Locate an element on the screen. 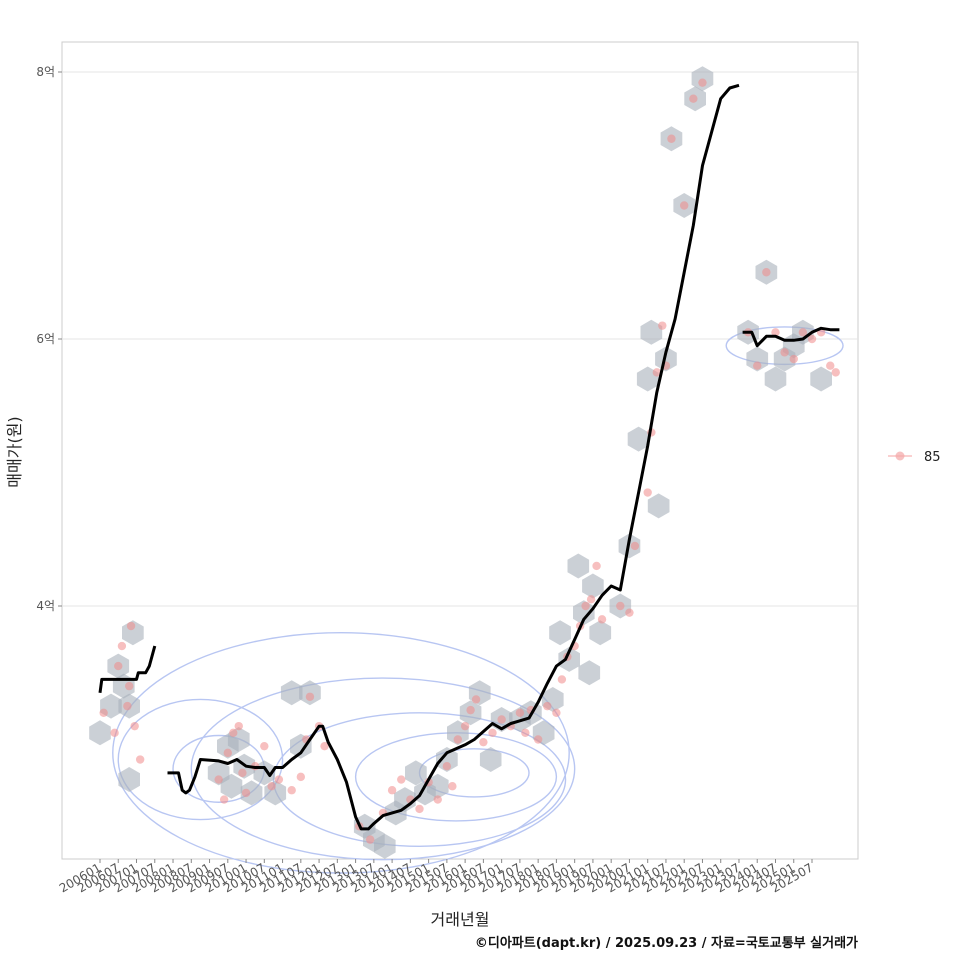 Image resolution: width=960 pixels, height=960 pixels. legend: 85 is located at coordinates (919, 456).